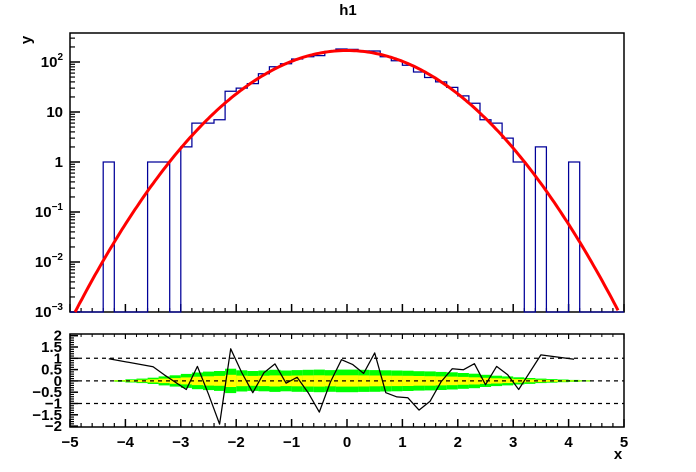 Image resolution: width=696 pixels, height=472 pixels. I want to click on y-tick-label: 10, so click(54, 112).